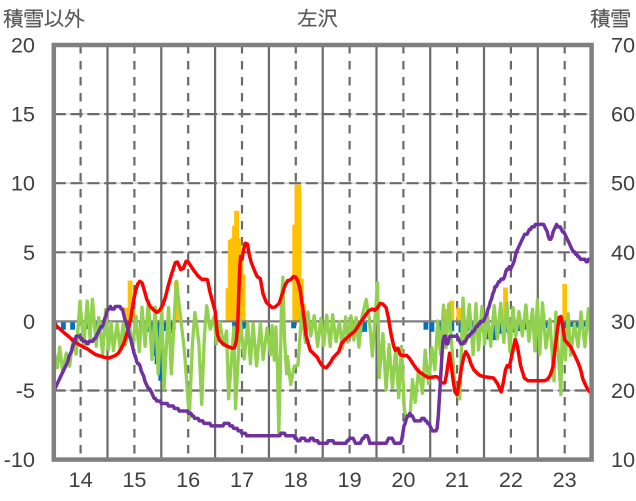 The image size is (636, 501). What do you see at coordinates (296, 479) in the screenshot?
I see `svg-text: 18` at bounding box center [296, 479].